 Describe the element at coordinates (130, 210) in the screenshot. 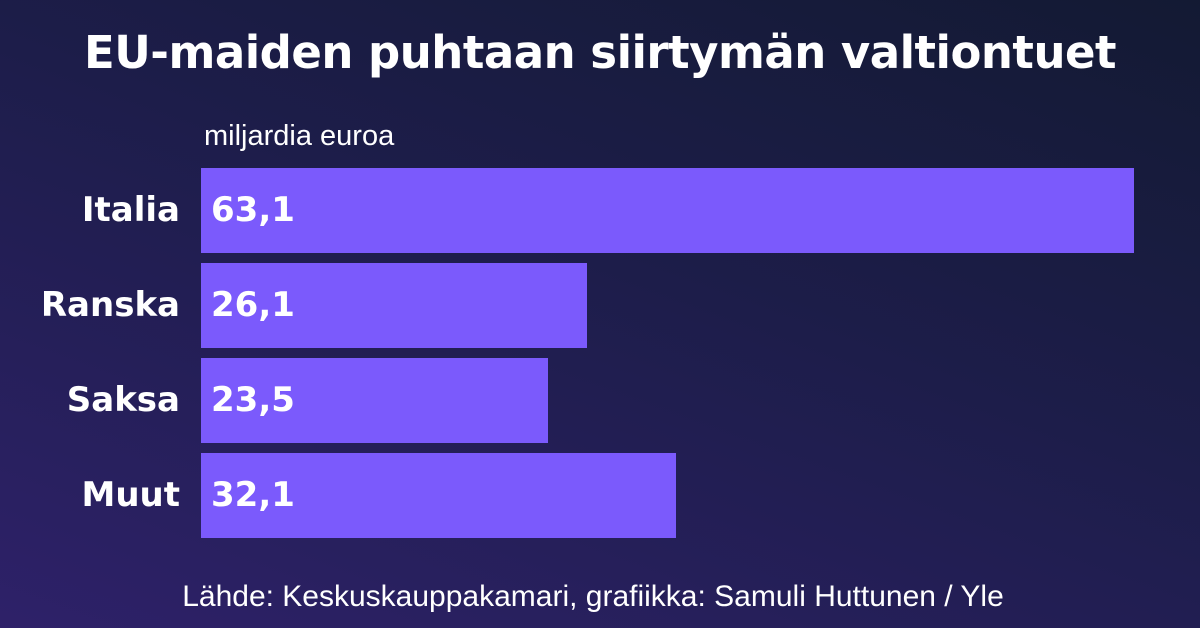

I see `category-label: Italia` at that location.